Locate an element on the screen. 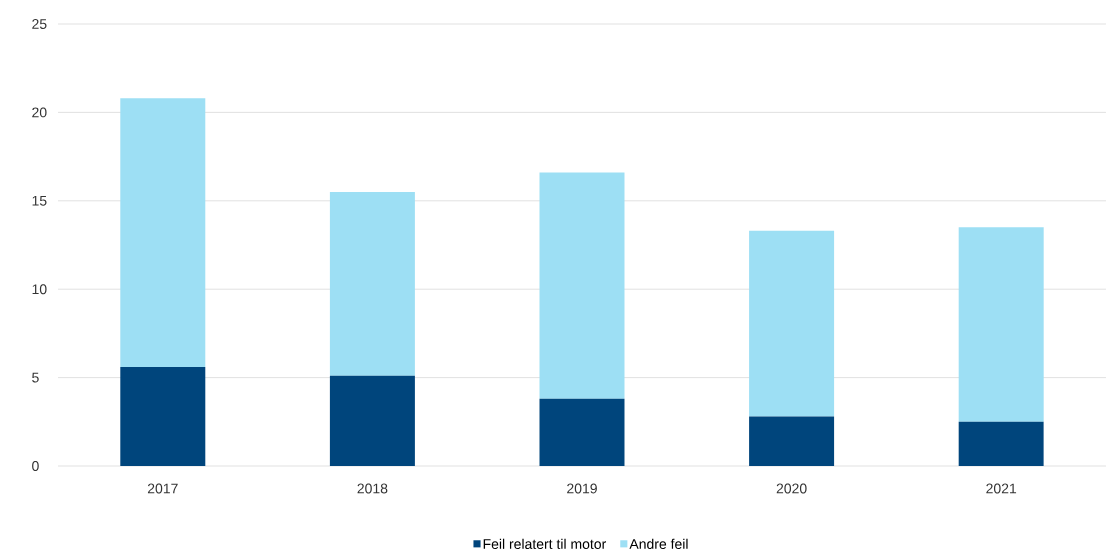 This screenshot has height=560, width=1108. y-tick-label: 25 is located at coordinates (39, 24).